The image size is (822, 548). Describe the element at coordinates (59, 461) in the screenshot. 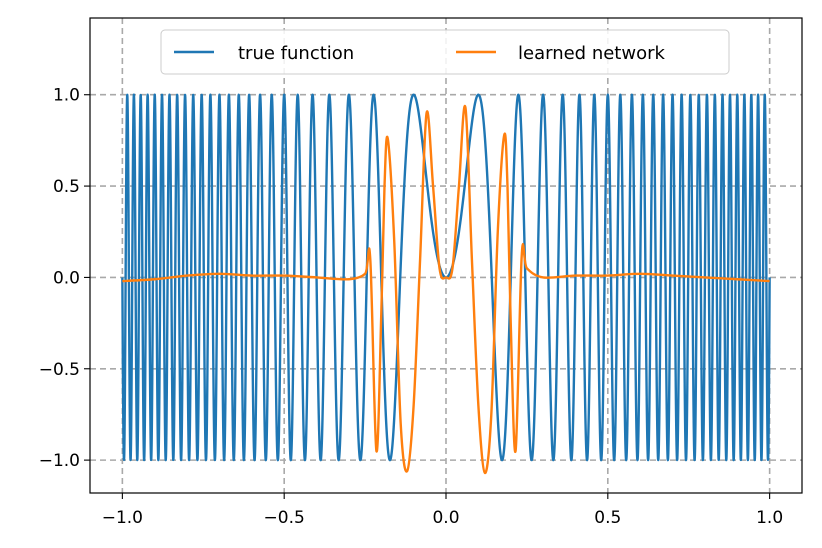

I see `y-tick-label: −1.0` at that location.